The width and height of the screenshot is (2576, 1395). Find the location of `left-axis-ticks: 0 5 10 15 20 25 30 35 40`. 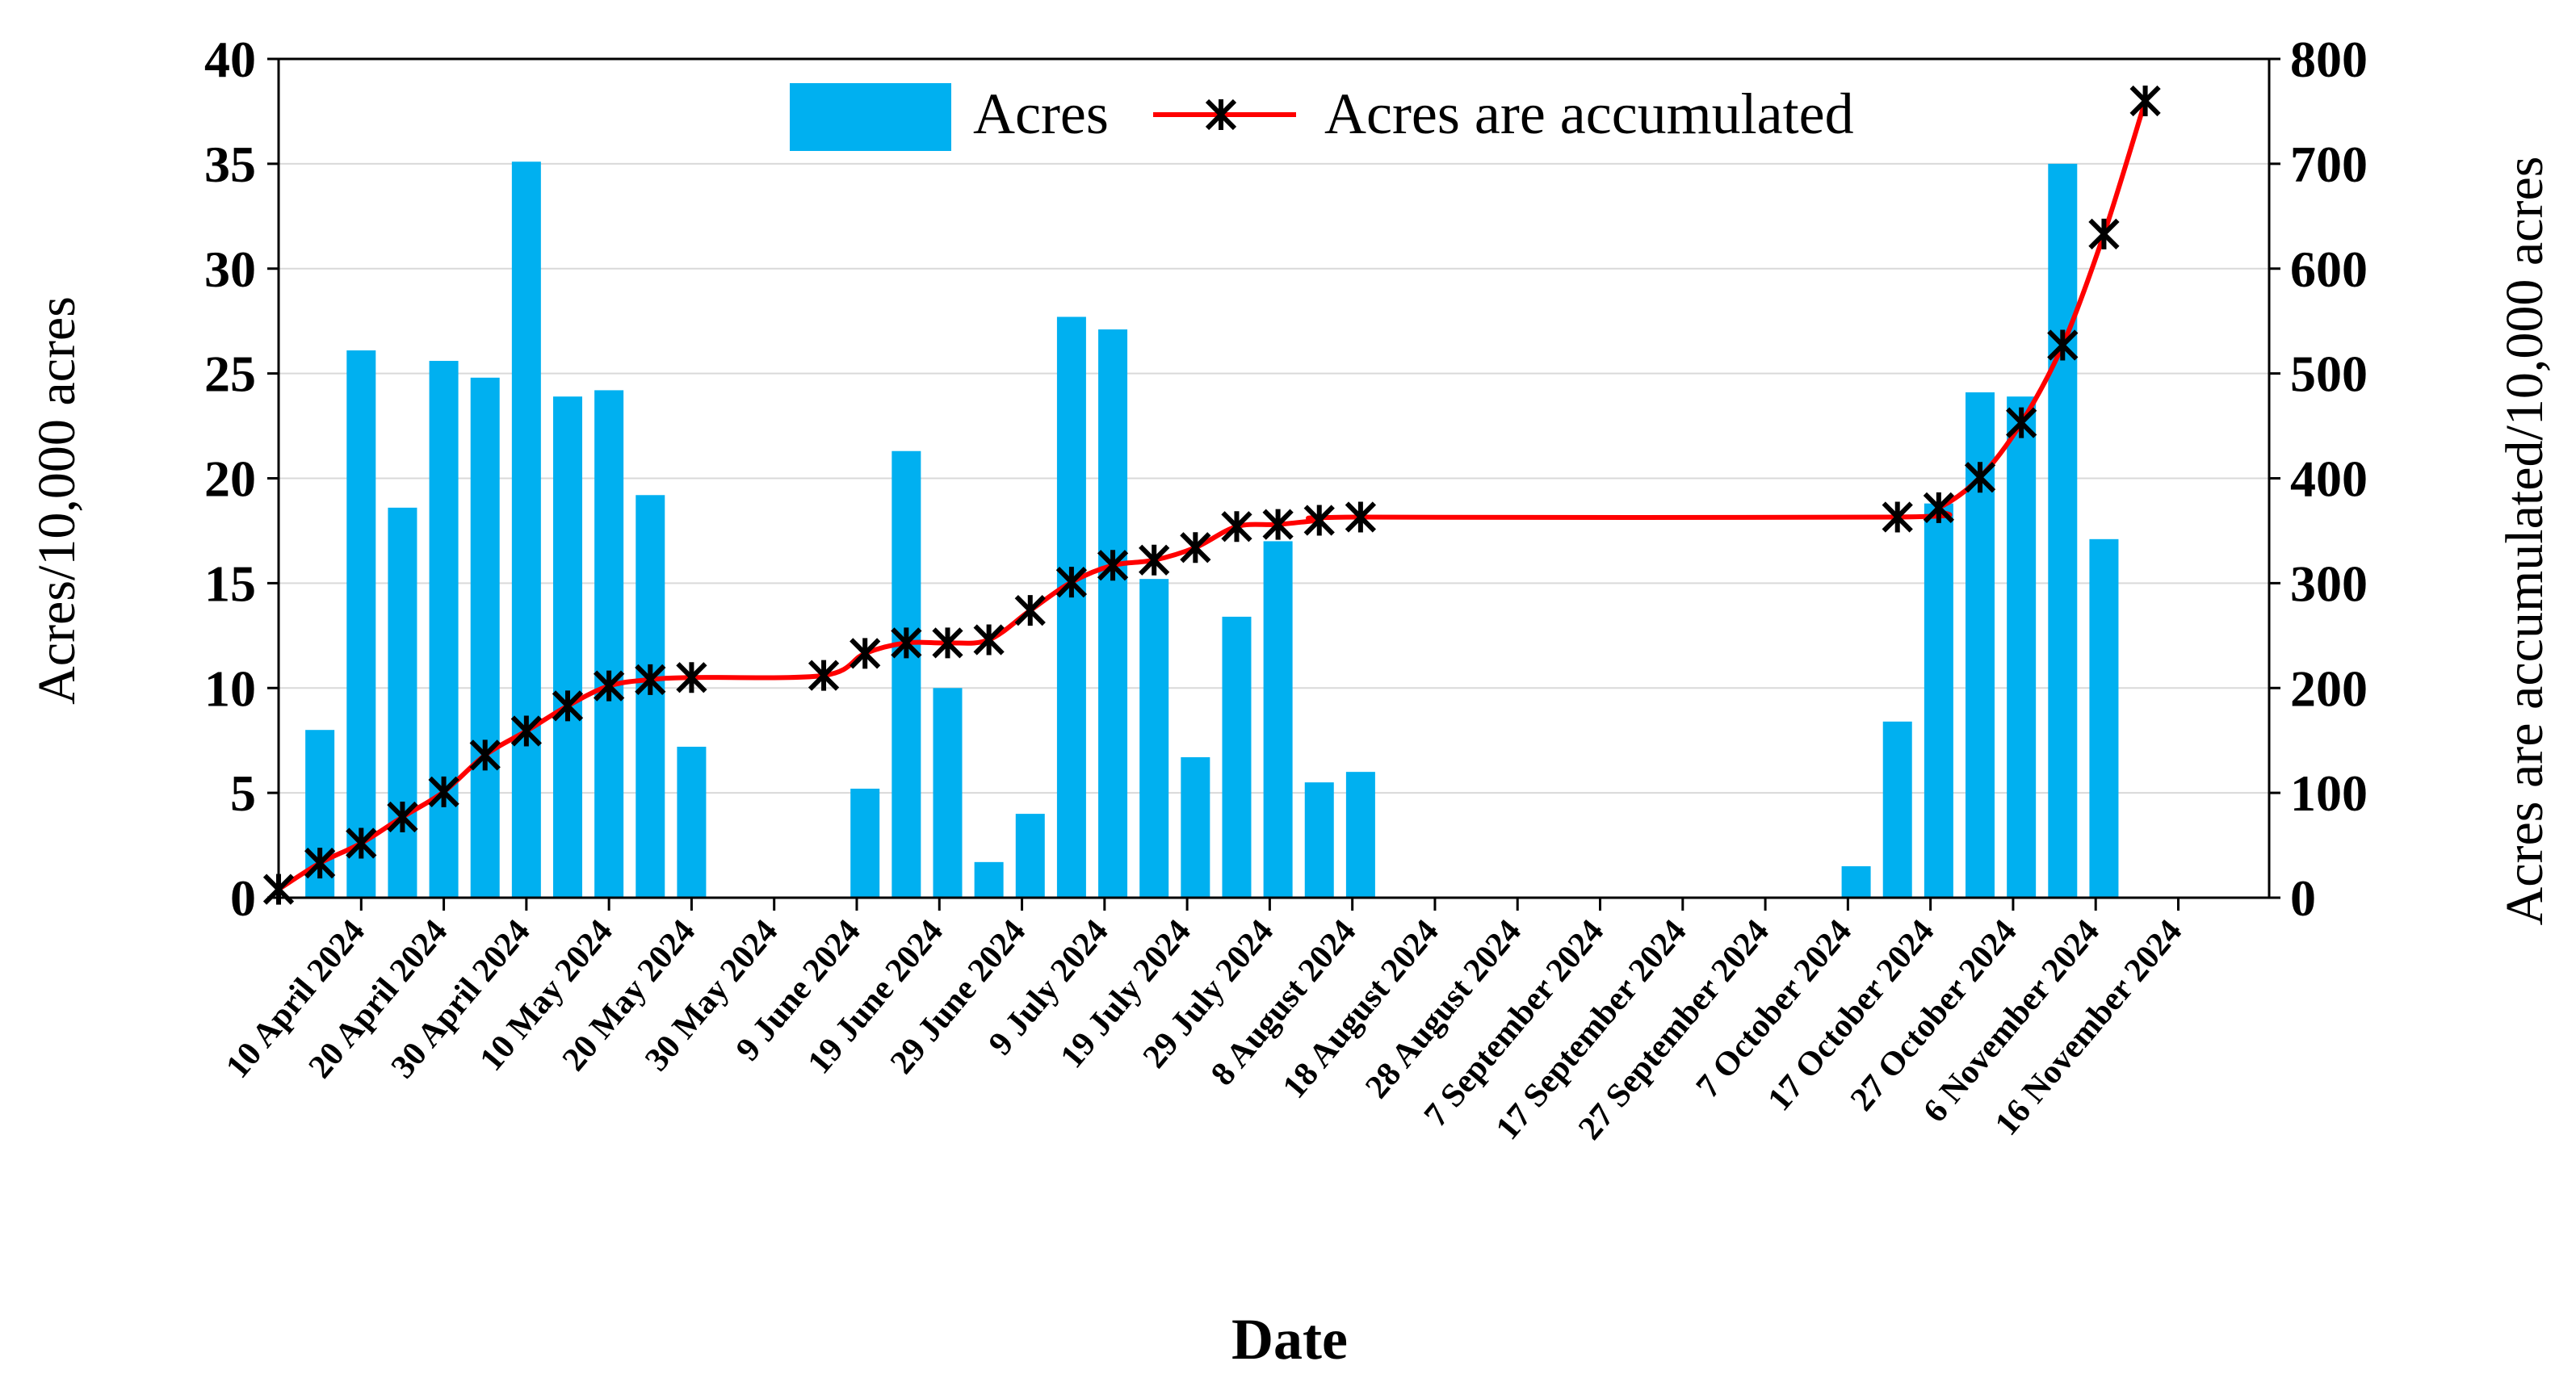

left-axis-ticks: 0 5 10 15 20 25 30 35 40 is located at coordinates (241, 479).